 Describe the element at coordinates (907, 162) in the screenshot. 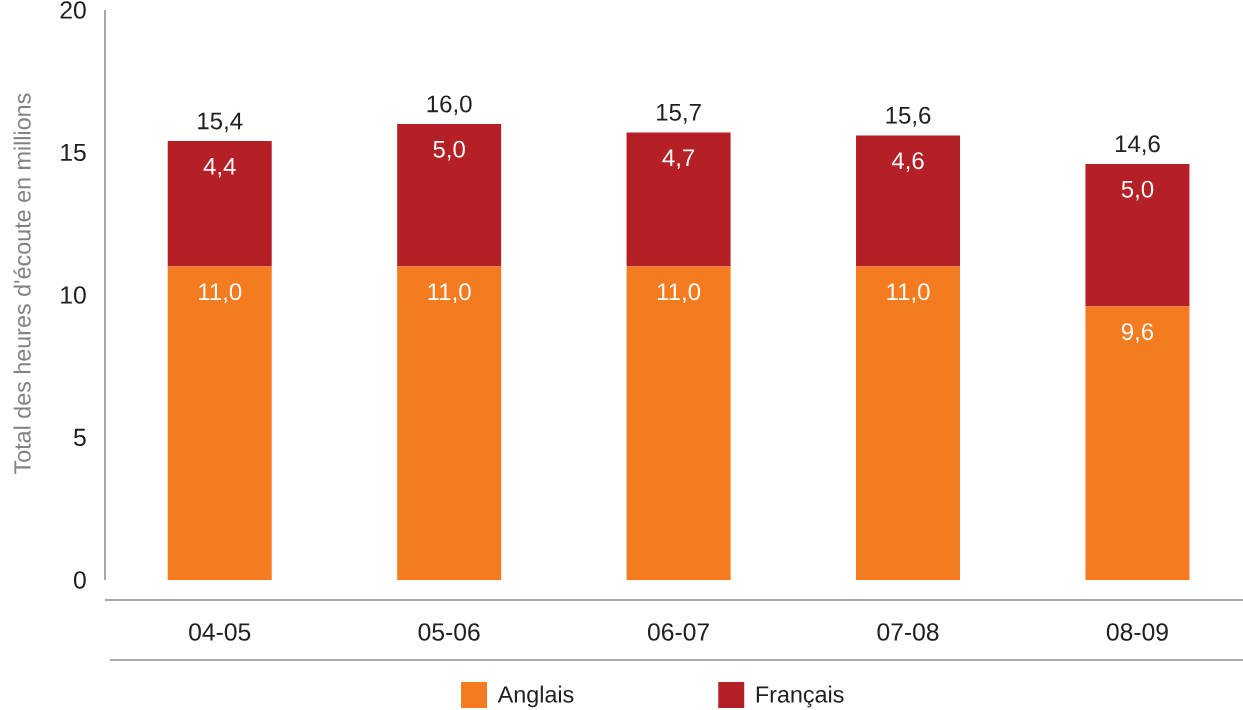

I see `data-label: 4,6` at that location.